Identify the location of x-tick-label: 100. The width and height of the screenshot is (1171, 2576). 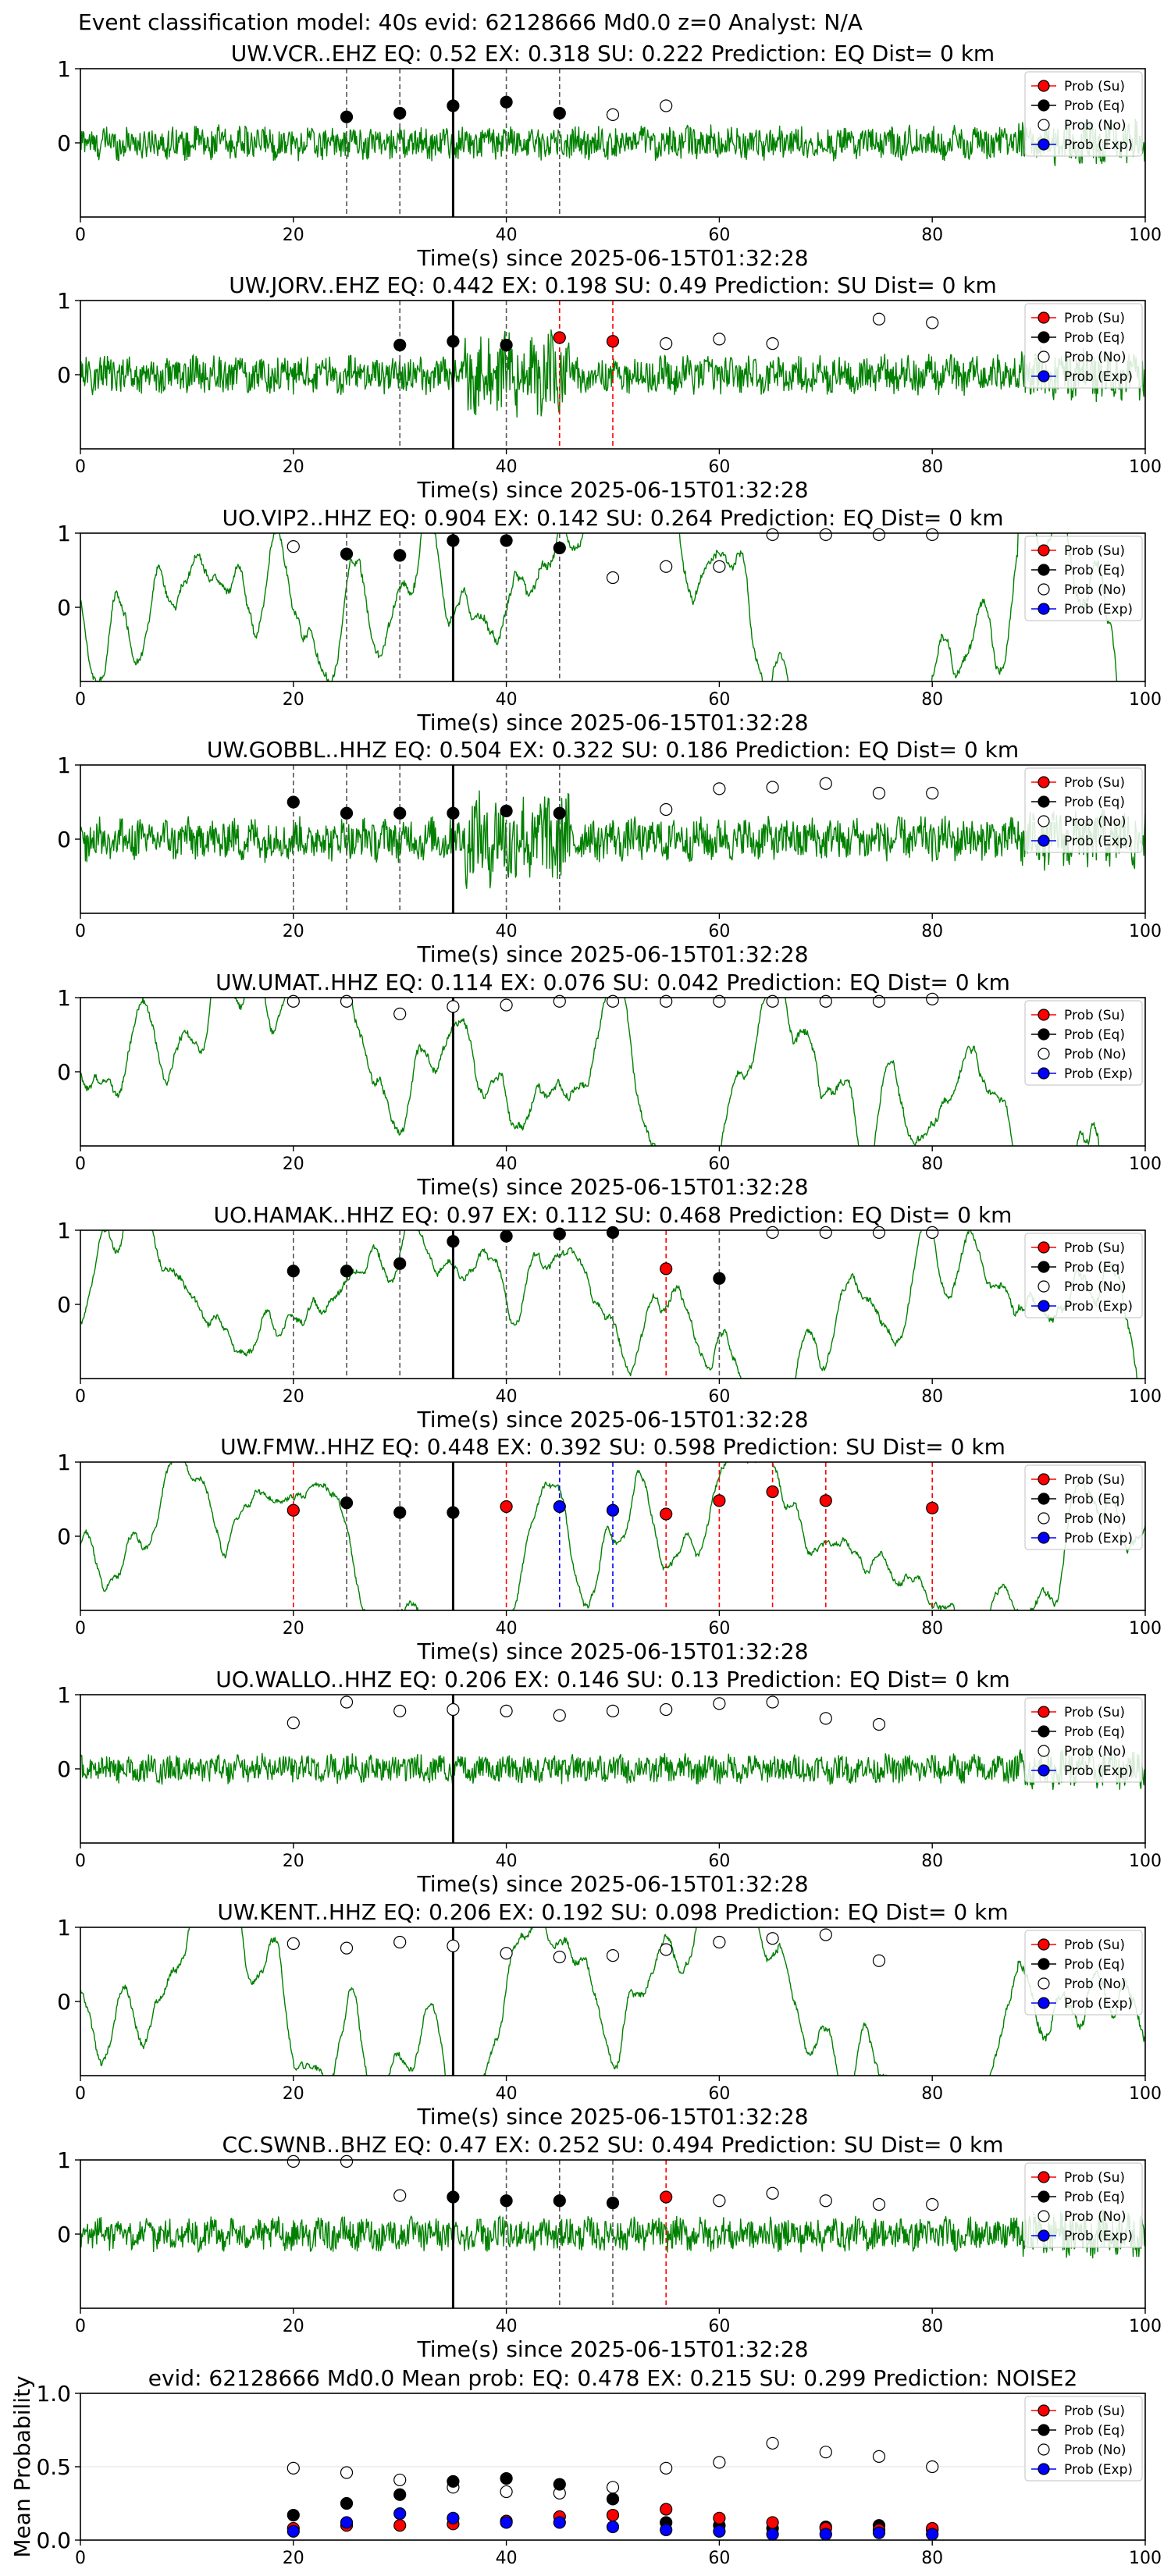
(1145, 931).